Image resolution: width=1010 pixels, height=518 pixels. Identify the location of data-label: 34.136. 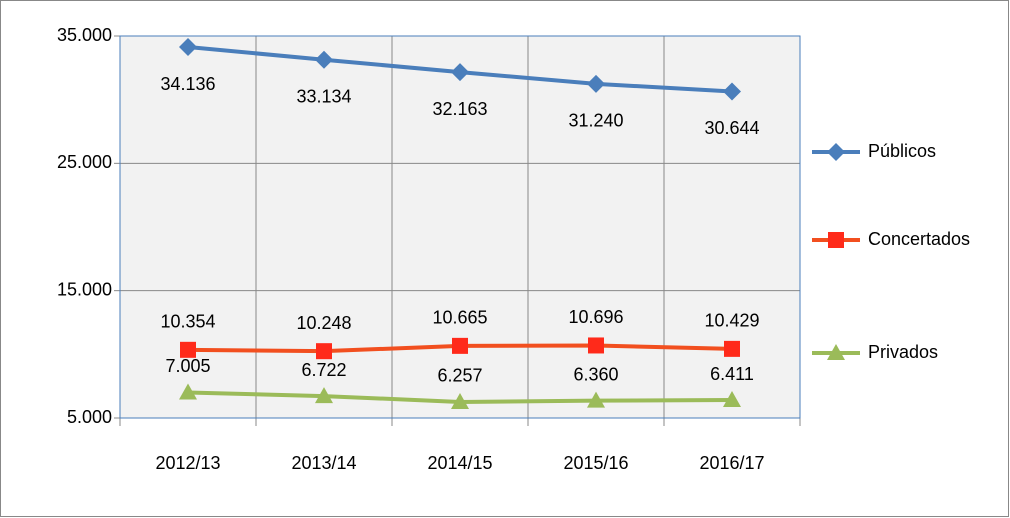
(187, 84).